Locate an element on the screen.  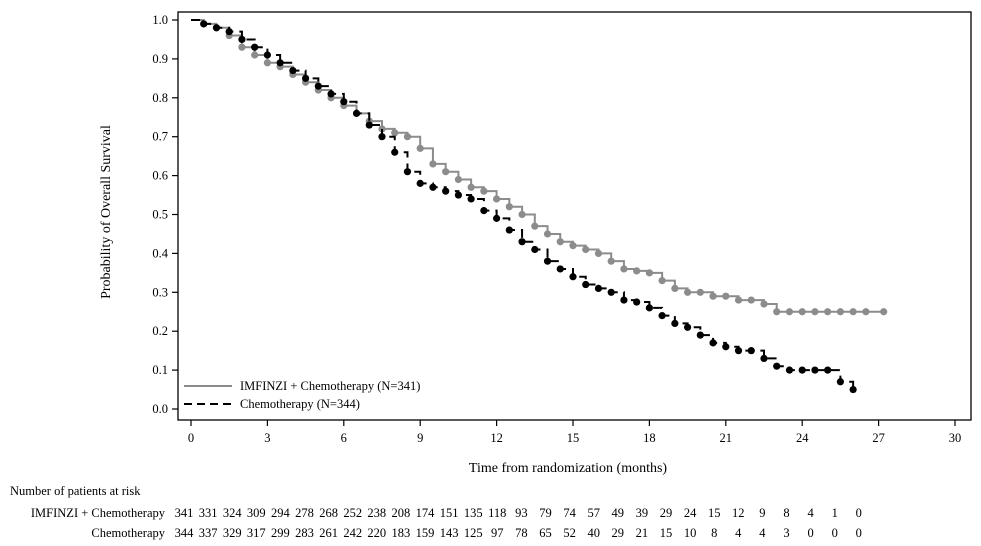
risk-value: 329 is located at coordinates (232, 533).